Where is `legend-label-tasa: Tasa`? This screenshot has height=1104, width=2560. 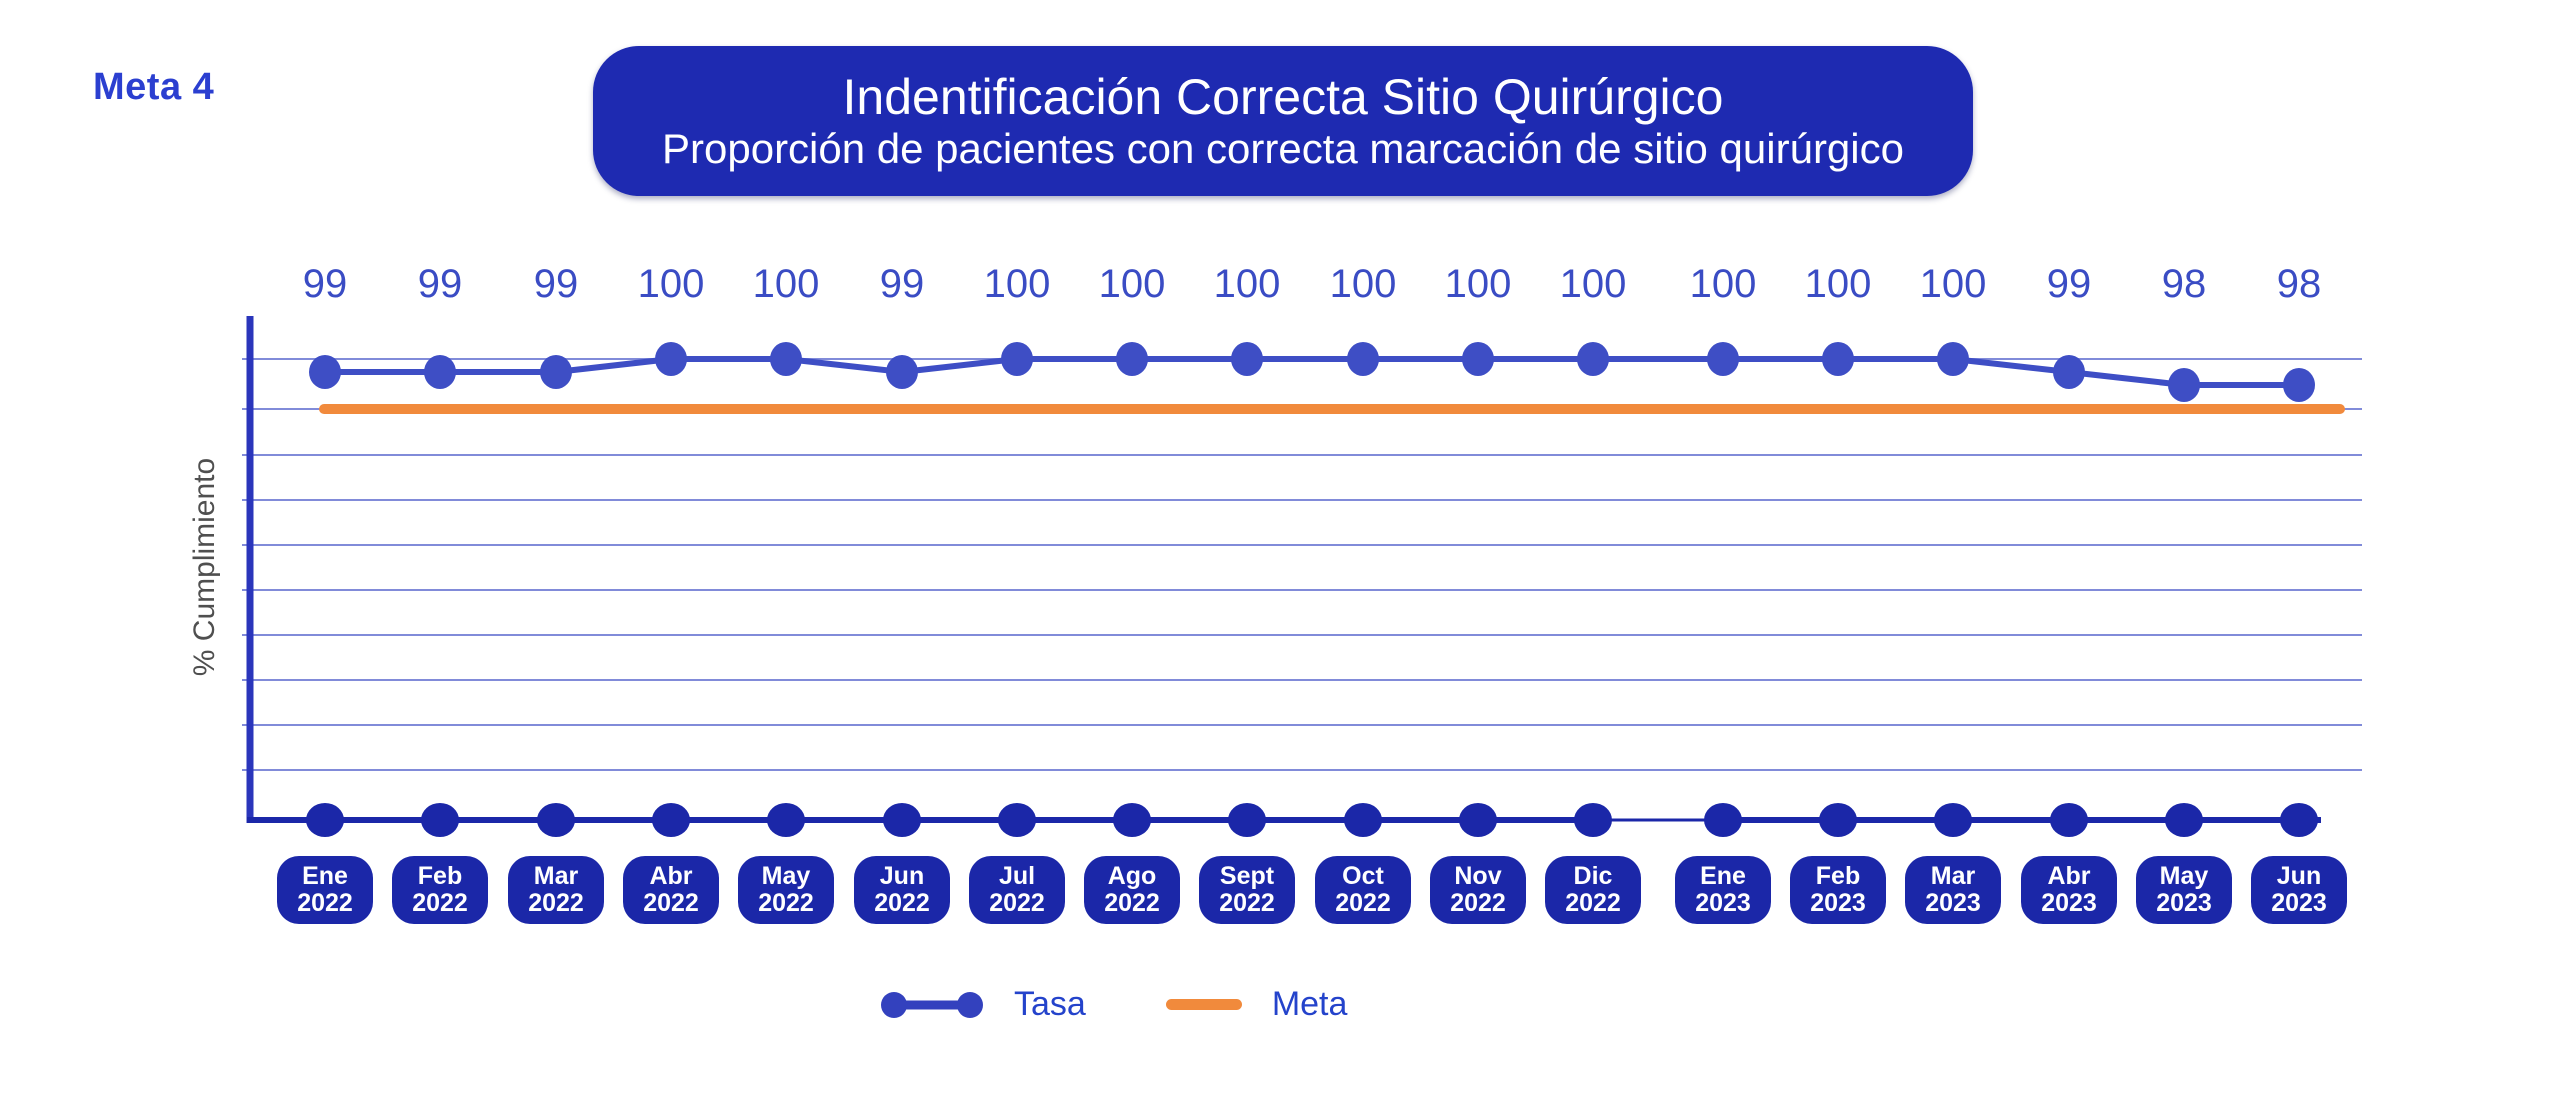
legend-label-tasa: Tasa is located at coordinates (1050, 1004).